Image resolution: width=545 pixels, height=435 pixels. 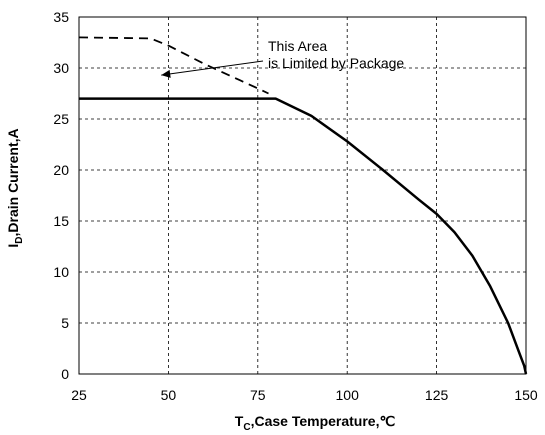 I want to click on x-tick-label: 100, so click(x=348, y=395).